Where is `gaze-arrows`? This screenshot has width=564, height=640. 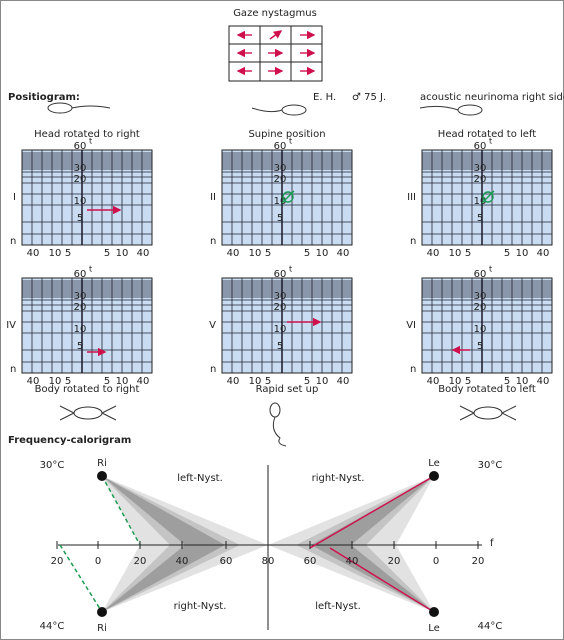
gaze-arrows is located at coordinates (276, 53).